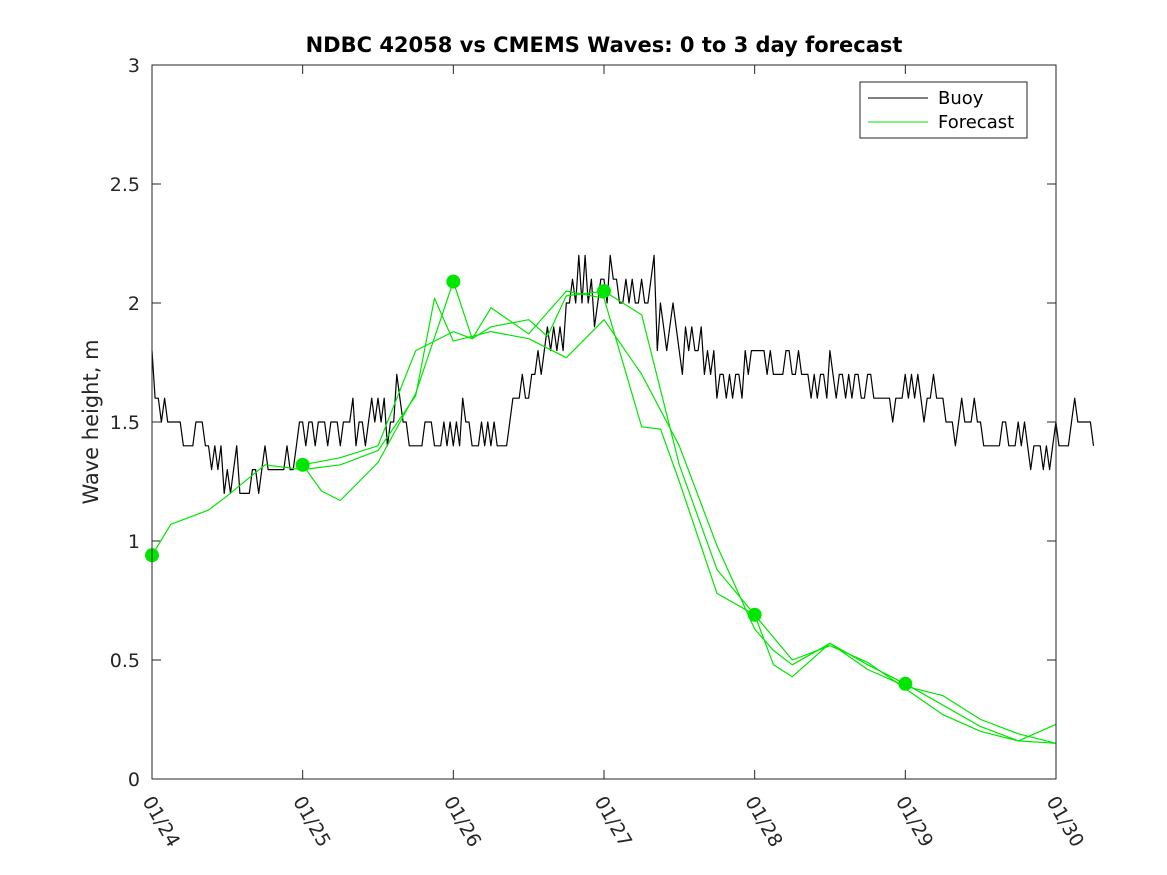 The height and width of the screenshot is (875, 1167). Describe the element at coordinates (125, 185) in the screenshot. I see `y-tick-label: 2.5` at that location.